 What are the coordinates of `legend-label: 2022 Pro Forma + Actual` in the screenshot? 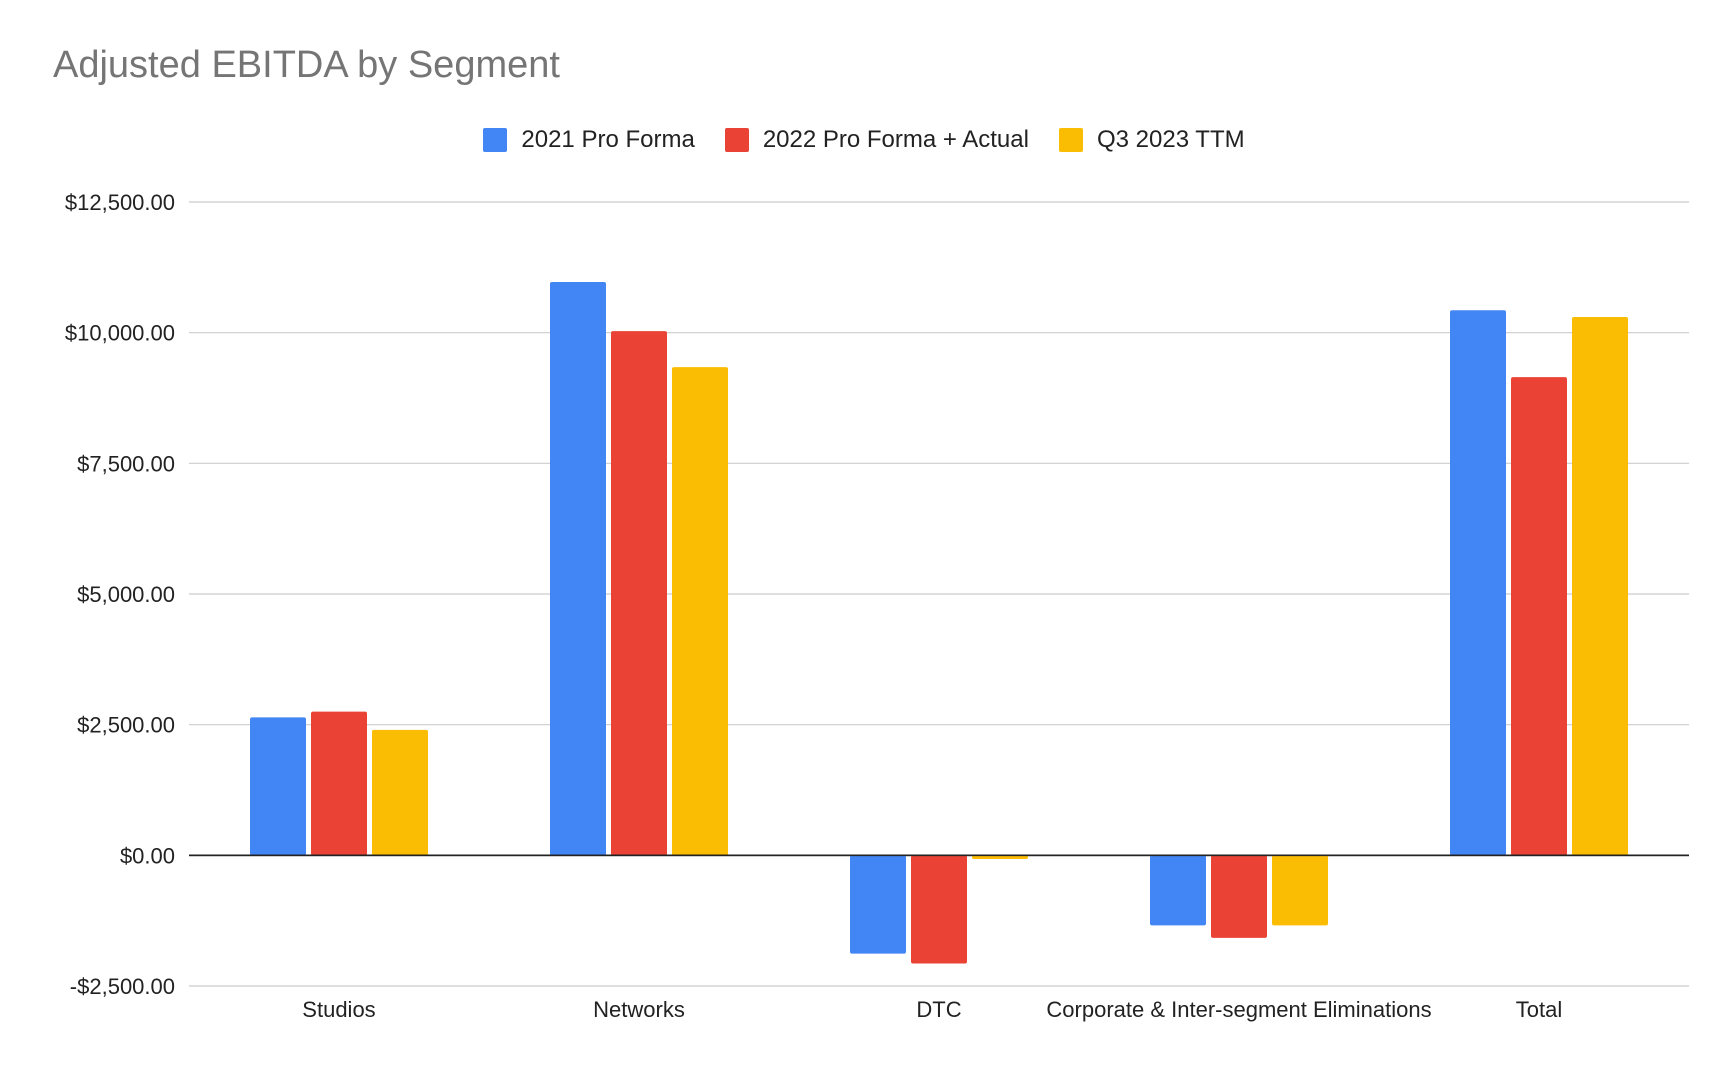 It's located at (895, 139).